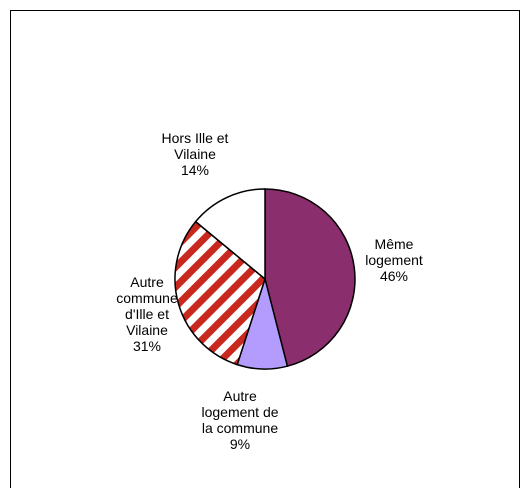  I want to click on slice-label-1: Même logement 46%, so click(394, 260).